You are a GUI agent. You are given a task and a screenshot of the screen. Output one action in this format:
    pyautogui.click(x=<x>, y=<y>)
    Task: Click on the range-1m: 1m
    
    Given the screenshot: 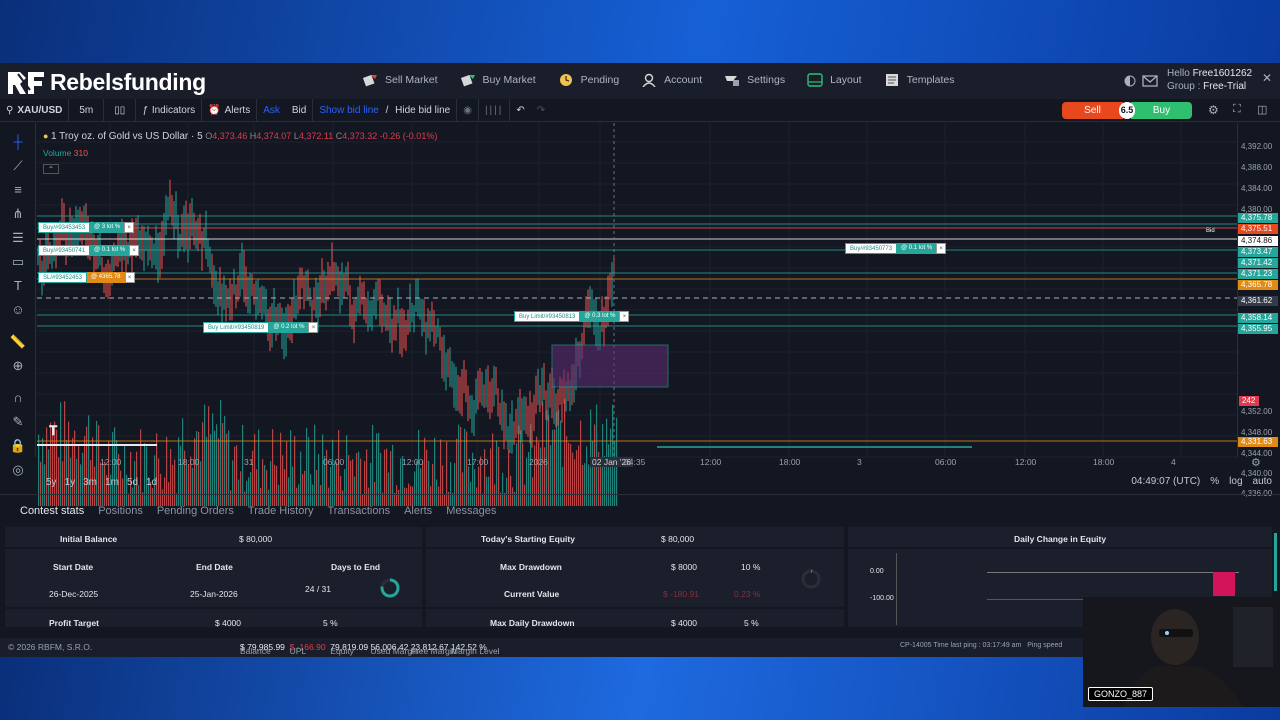 What is the action you would take?
    pyautogui.click(x=112, y=482)
    